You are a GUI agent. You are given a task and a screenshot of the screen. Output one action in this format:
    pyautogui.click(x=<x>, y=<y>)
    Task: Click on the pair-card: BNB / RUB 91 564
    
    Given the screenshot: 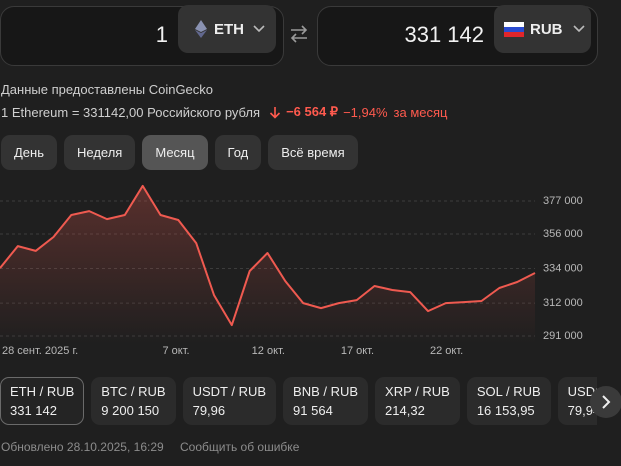 What is the action you would take?
    pyautogui.click(x=326, y=401)
    